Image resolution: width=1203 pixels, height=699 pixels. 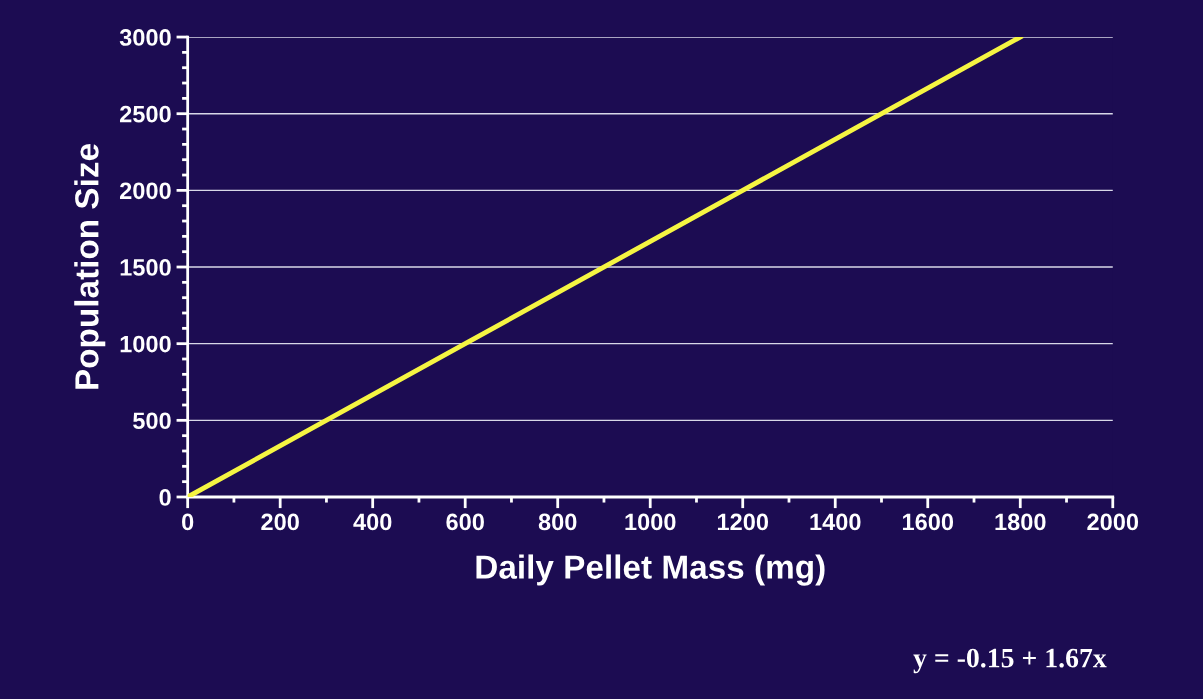 I want to click on y-tick-label: 2500, so click(x=145, y=114).